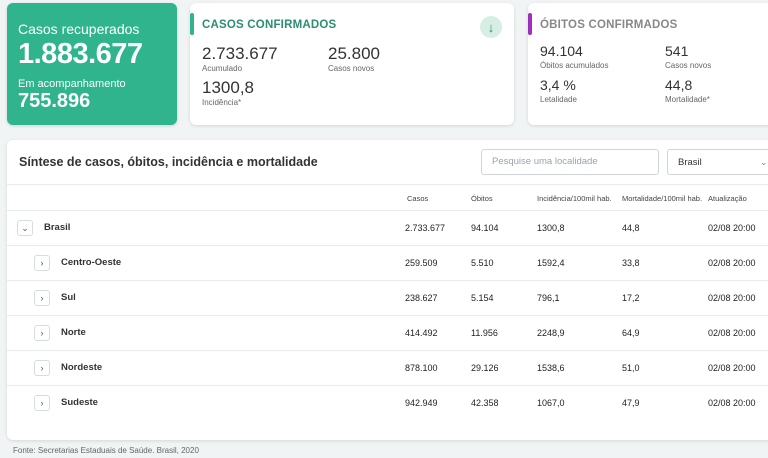 This screenshot has width=768, height=458. Describe the element at coordinates (418, 198) in the screenshot. I see `column-header-casos: Casos` at that location.